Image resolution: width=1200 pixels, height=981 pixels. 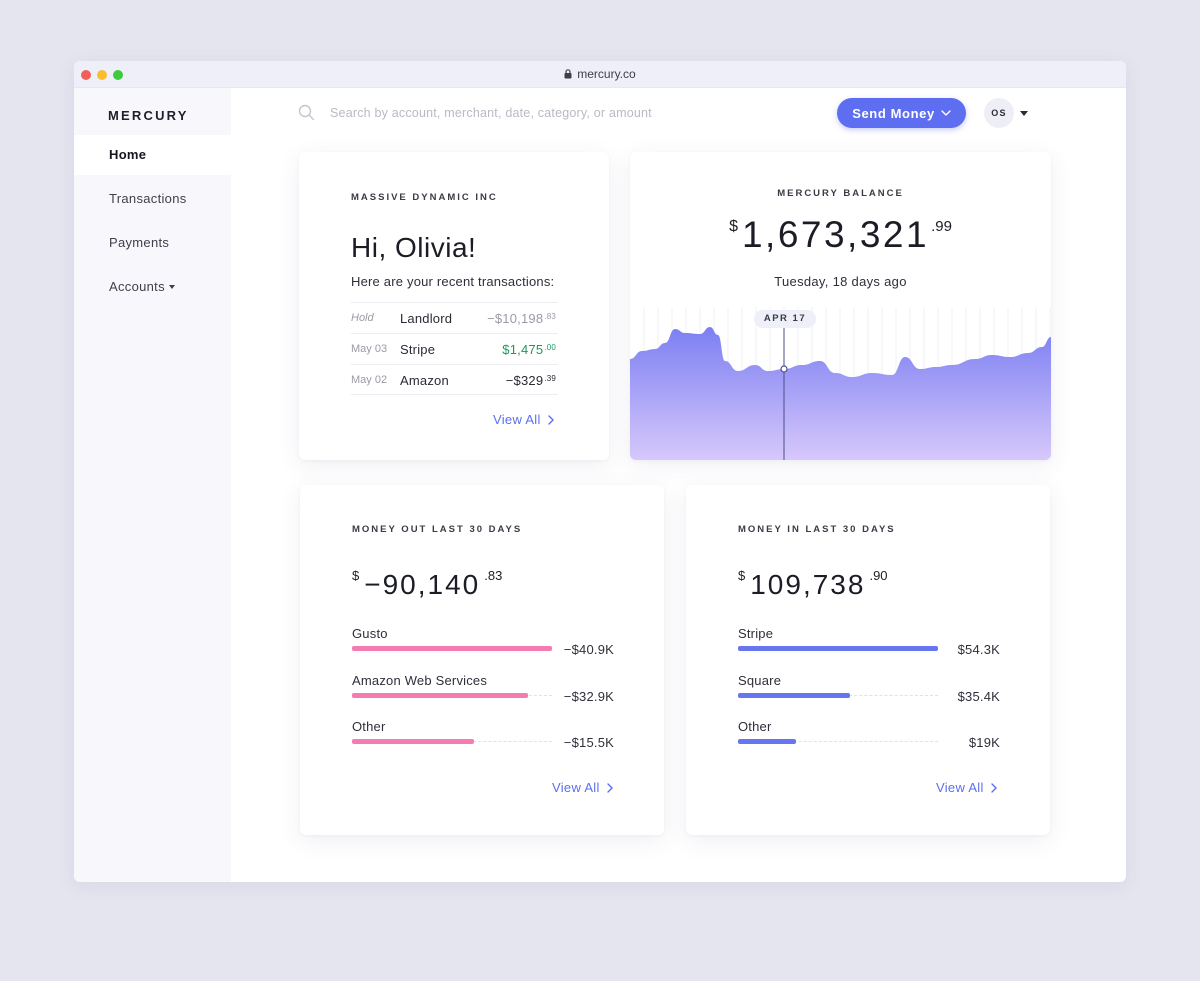 What do you see at coordinates (437, 529) in the screenshot?
I see `money-out-title: MONEY OUT LAST 30 DAYS` at bounding box center [437, 529].